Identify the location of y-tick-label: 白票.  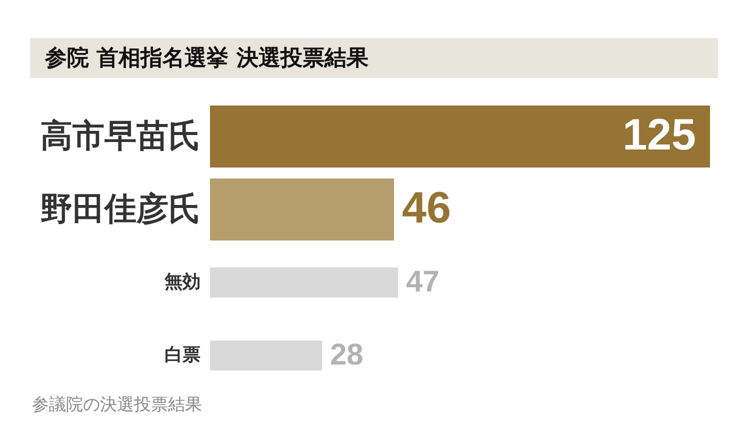
(182, 355).